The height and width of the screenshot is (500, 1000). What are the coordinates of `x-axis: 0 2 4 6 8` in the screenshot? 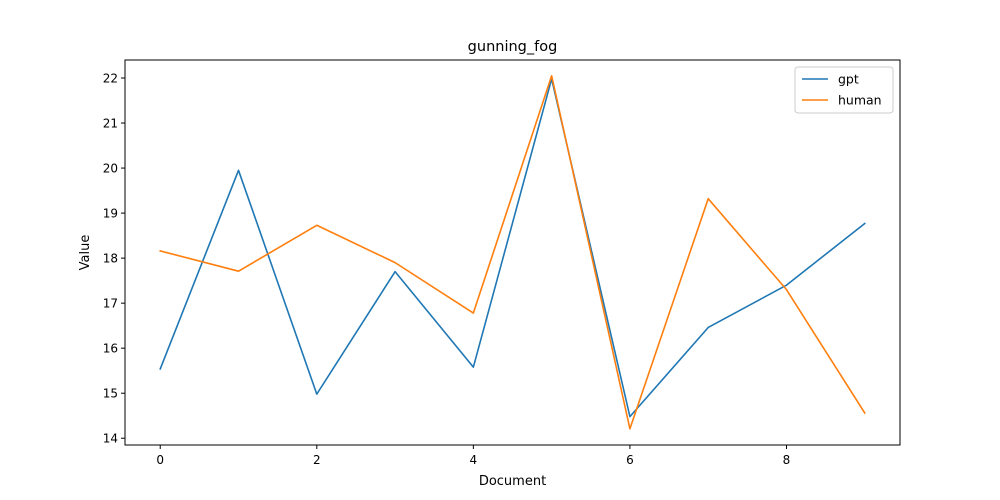 It's located at (473, 456).